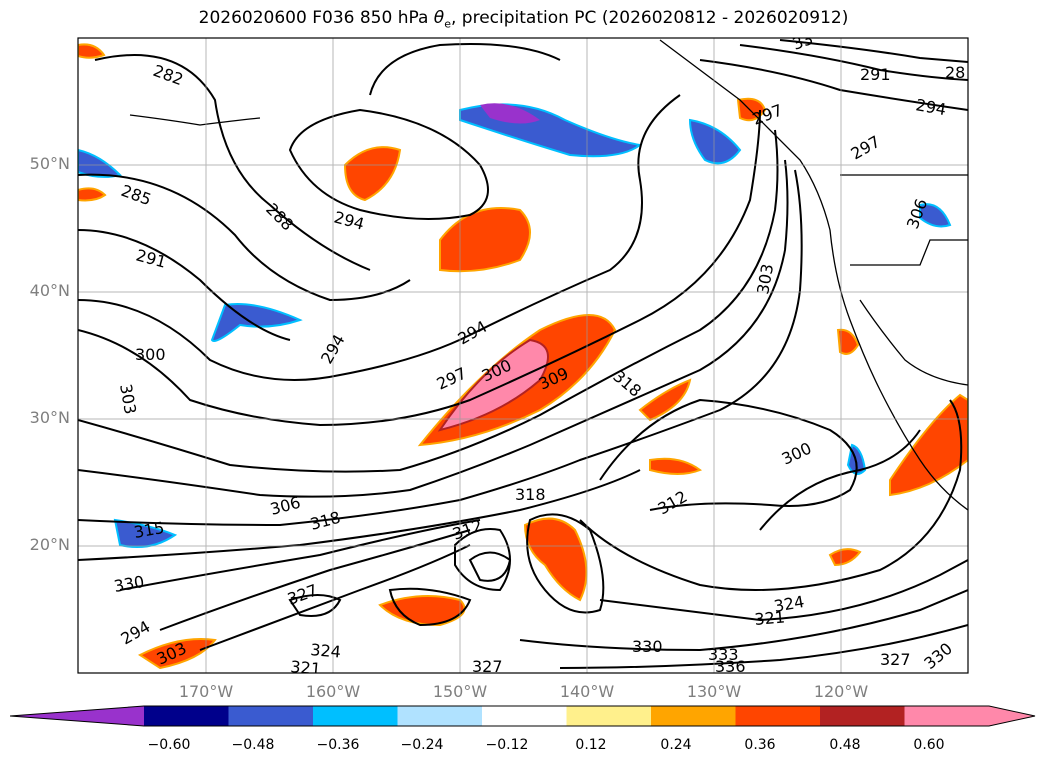 Image resolution: width=1047 pixels, height=767 pixels. I want to click on contour-label: 300, so click(150, 354).